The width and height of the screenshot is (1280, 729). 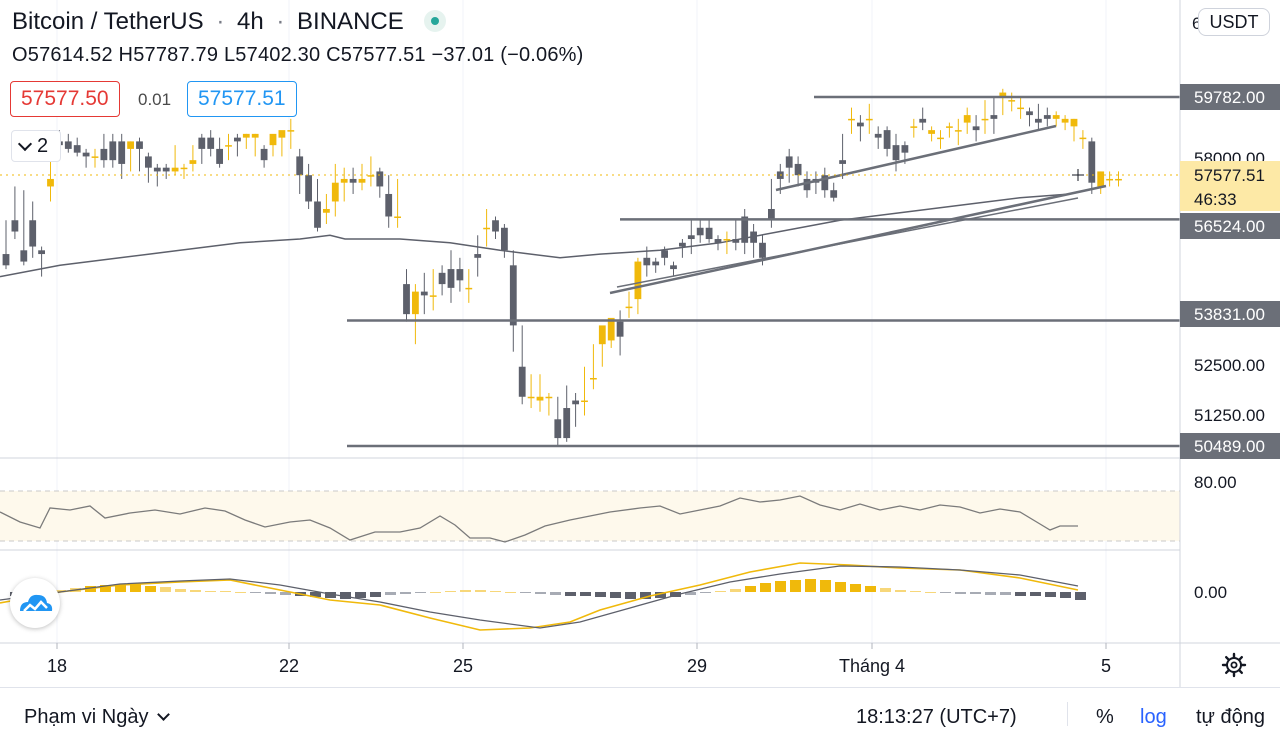 What do you see at coordinates (35, 603) in the screenshot?
I see `tradingview-logo-icon` at bounding box center [35, 603].